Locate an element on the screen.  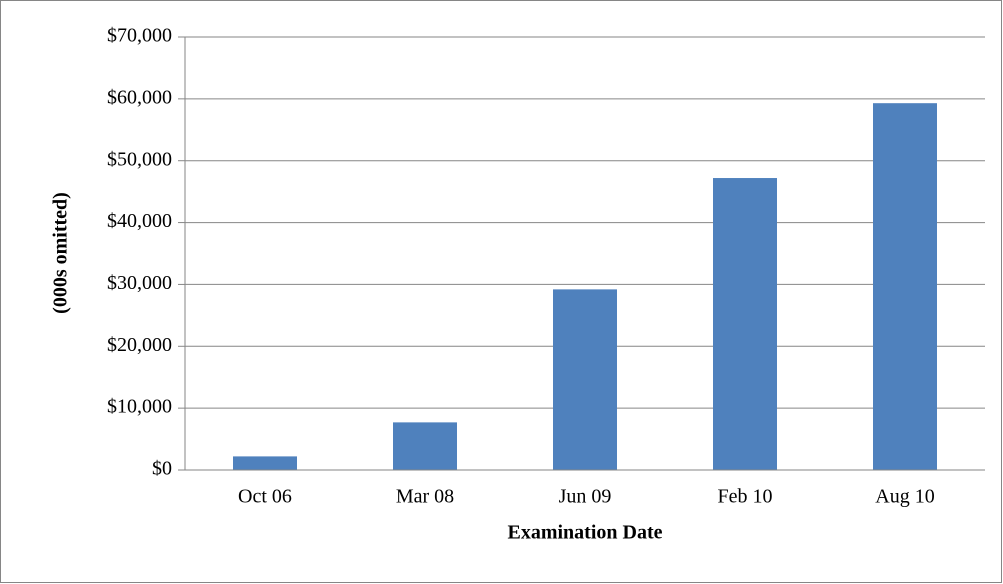
x-tick-label: Feb 10 is located at coordinates (745, 497).